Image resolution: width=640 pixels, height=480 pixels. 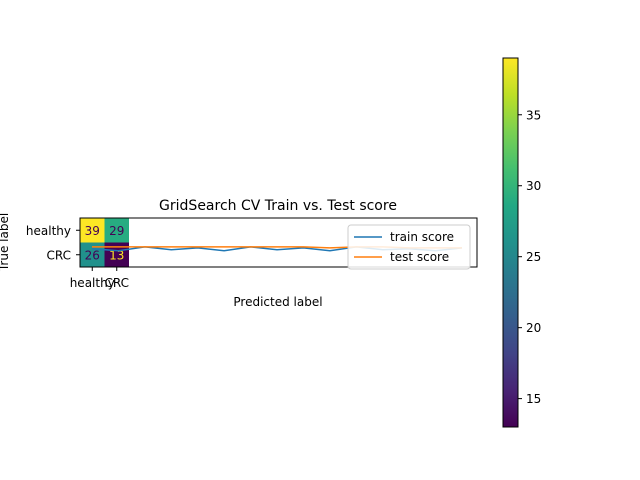 What do you see at coordinates (533, 257) in the screenshot?
I see `colorbar-tick-label: 25` at bounding box center [533, 257].